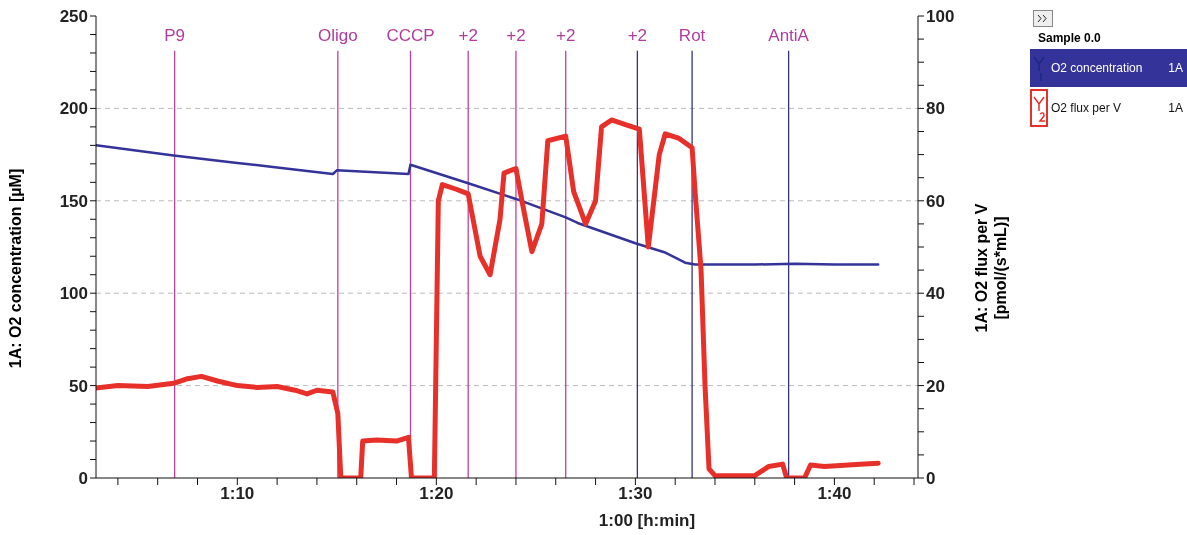 The image size is (1187, 535). What do you see at coordinates (935, 109) in the screenshot?
I see `y2-tick-label: 80` at bounding box center [935, 109].